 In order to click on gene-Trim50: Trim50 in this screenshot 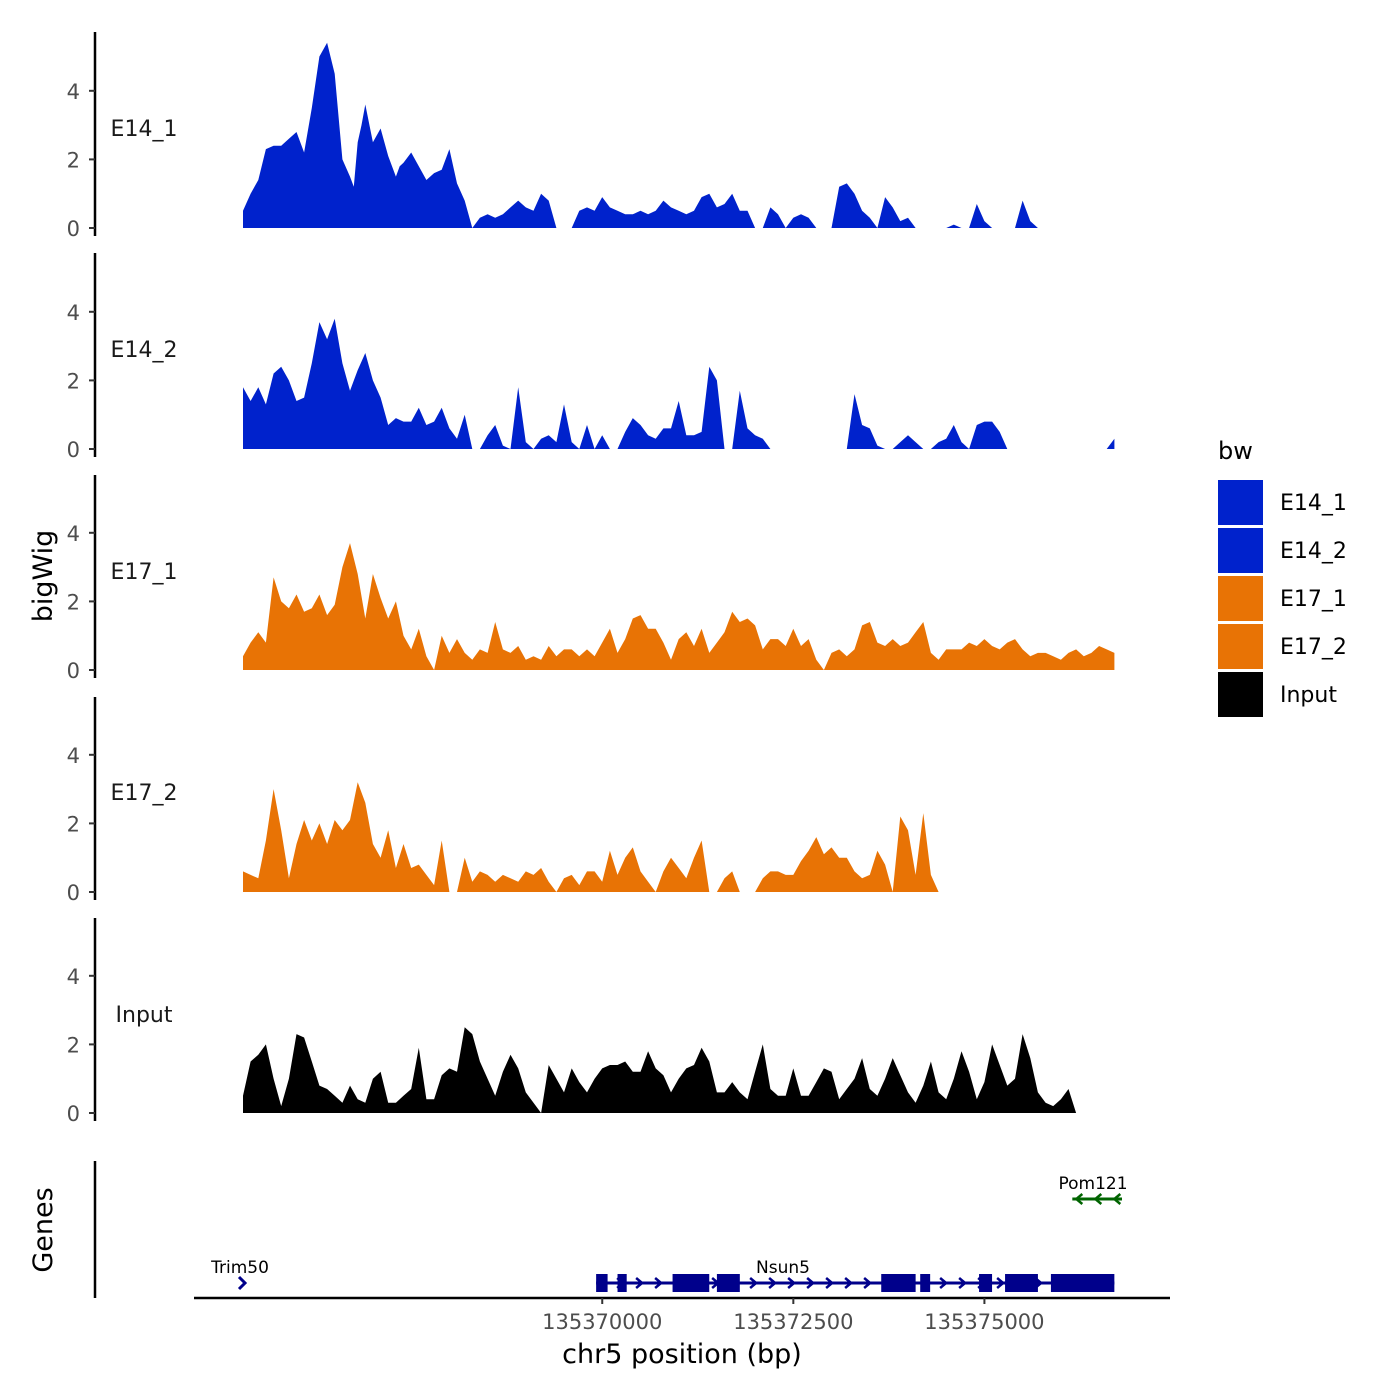, I will do `click(239, 1274)`.